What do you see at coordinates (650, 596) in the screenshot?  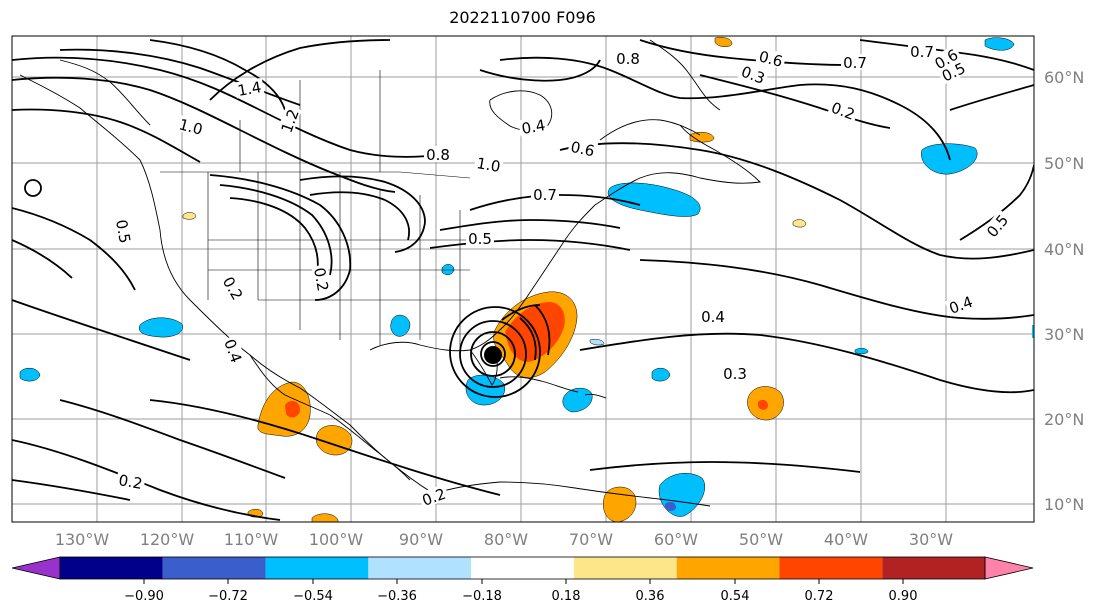 I see `colorbar-tick-label: 0.36` at bounding box center [650, 596].